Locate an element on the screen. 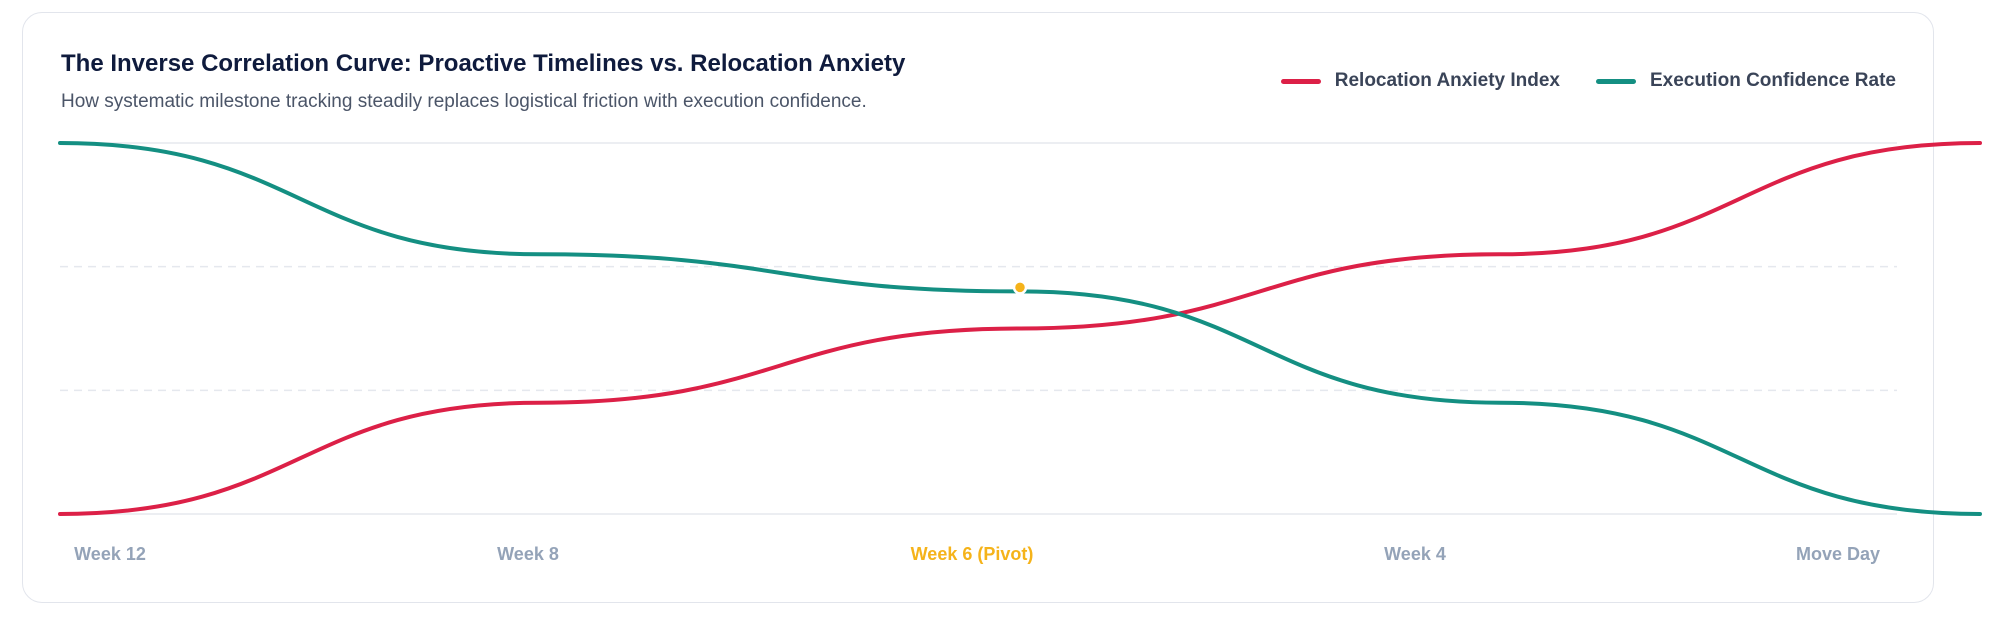 The width and height of the screenshot is (2000, 636). x-tick-label: Week 8 is located at coordinates (528, 554).